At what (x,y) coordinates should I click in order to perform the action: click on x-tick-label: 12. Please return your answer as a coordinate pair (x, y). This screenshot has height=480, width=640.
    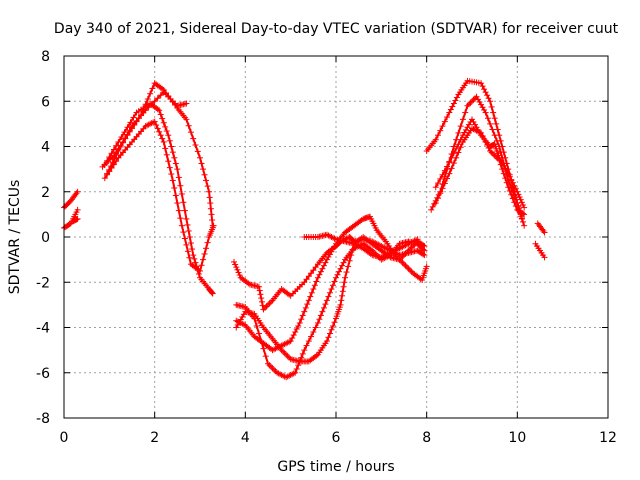
    Looking at the image, I should click on (608, 438).